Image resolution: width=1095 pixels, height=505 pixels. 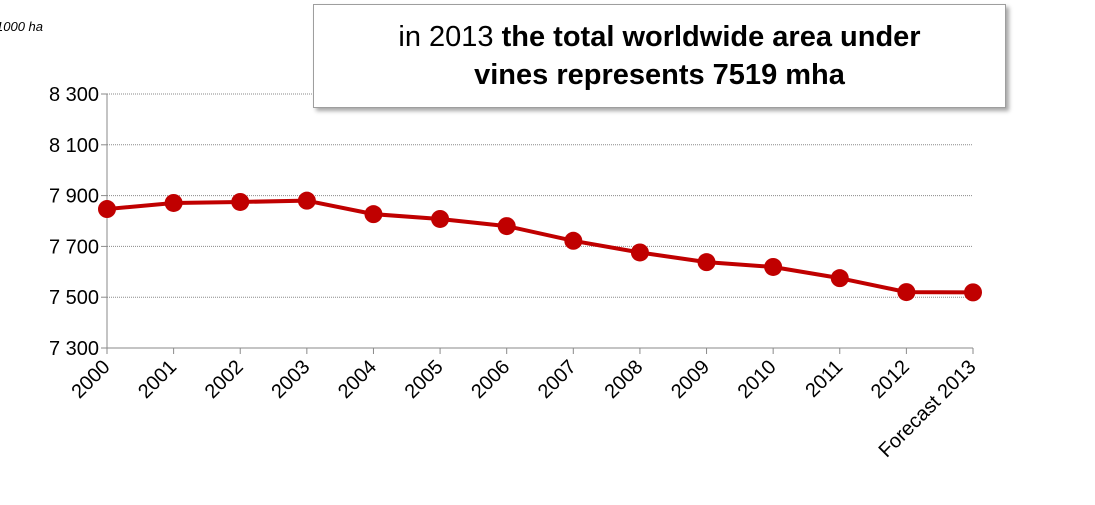 I want to click on x-tick-label: 2009, so click(x=690, y=379).